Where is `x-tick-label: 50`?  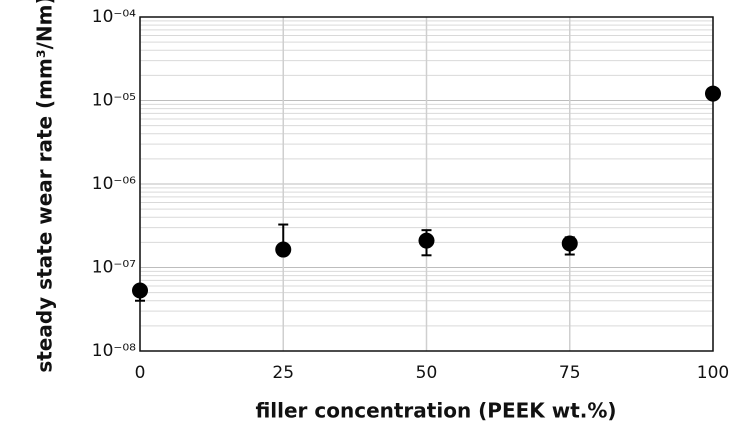 x-tick-label: 50 is located at coordinates (427, 373).